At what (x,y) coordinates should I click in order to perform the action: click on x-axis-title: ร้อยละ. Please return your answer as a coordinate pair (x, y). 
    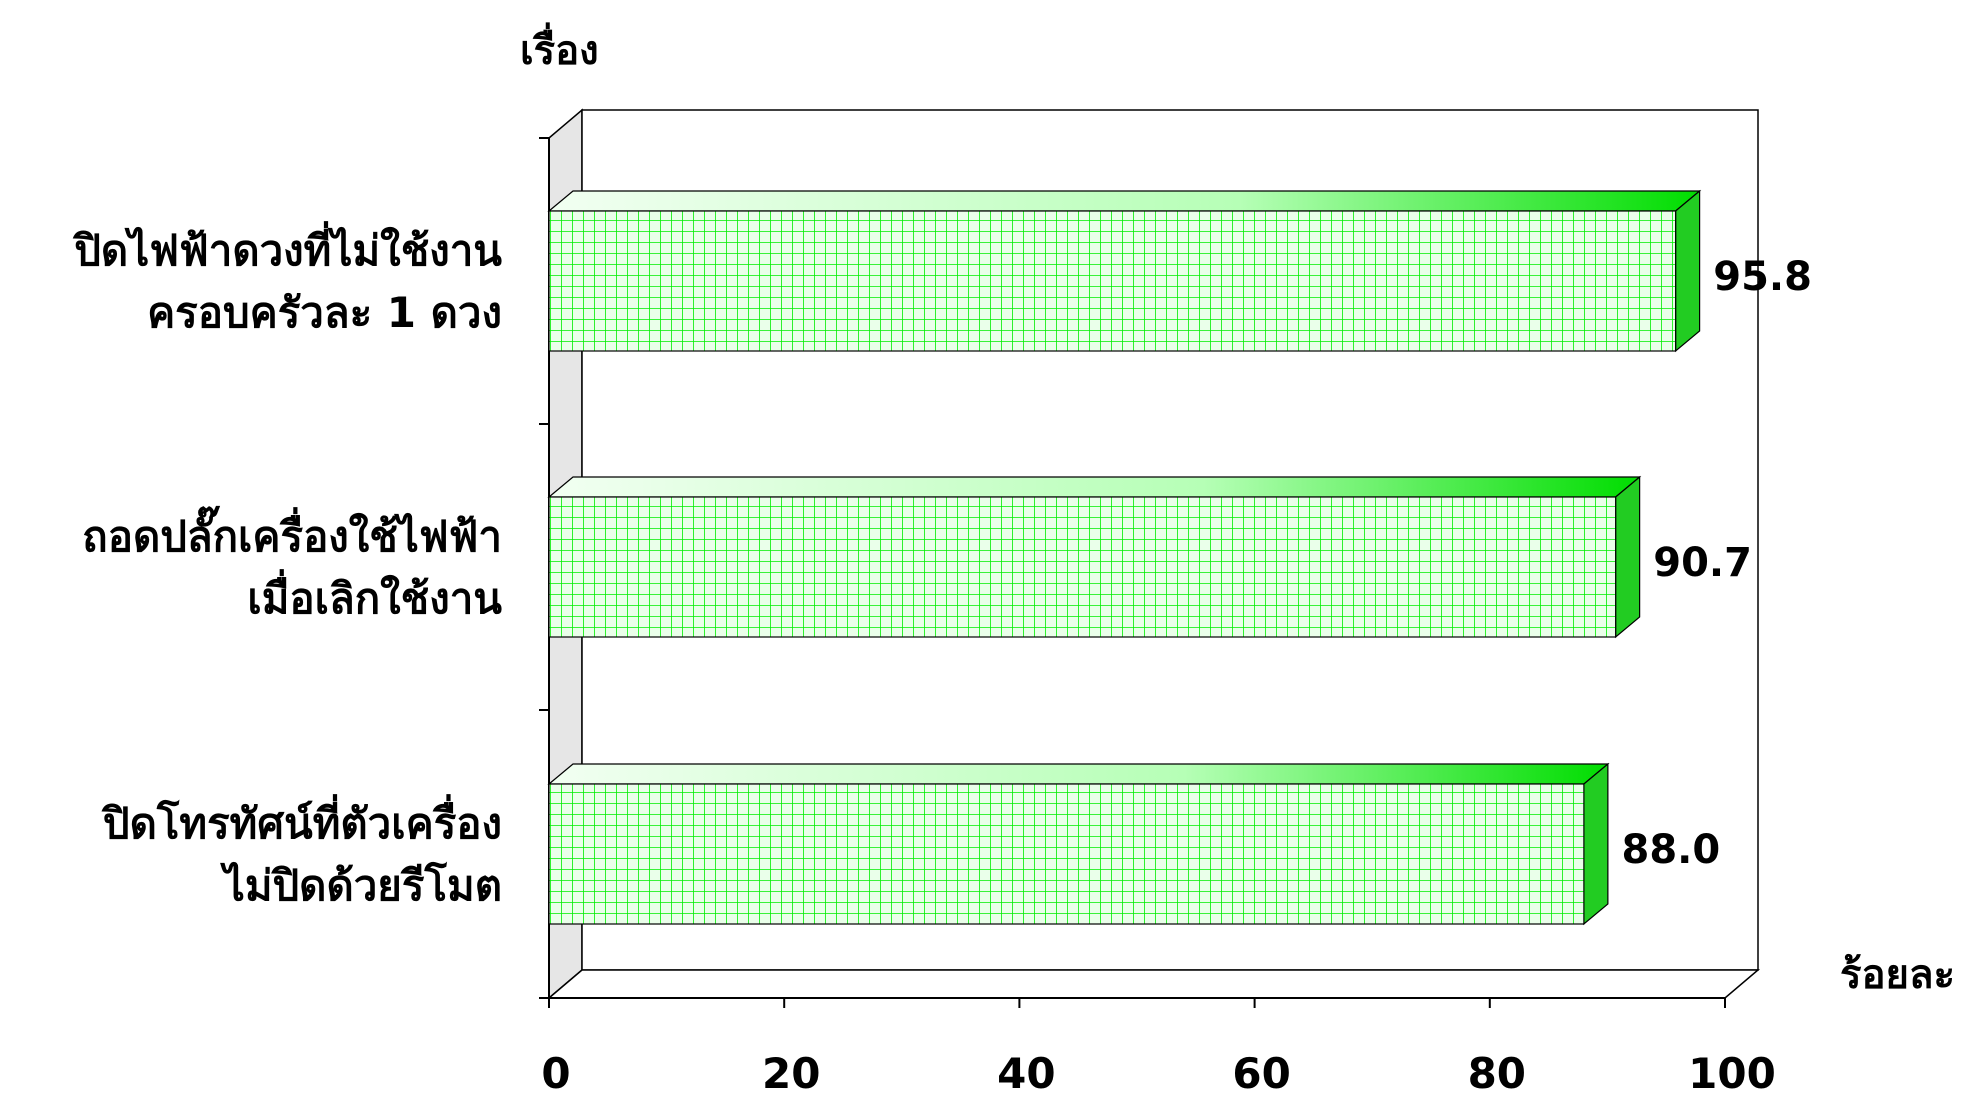
    Looking at the image, I should click on (1897, 975).